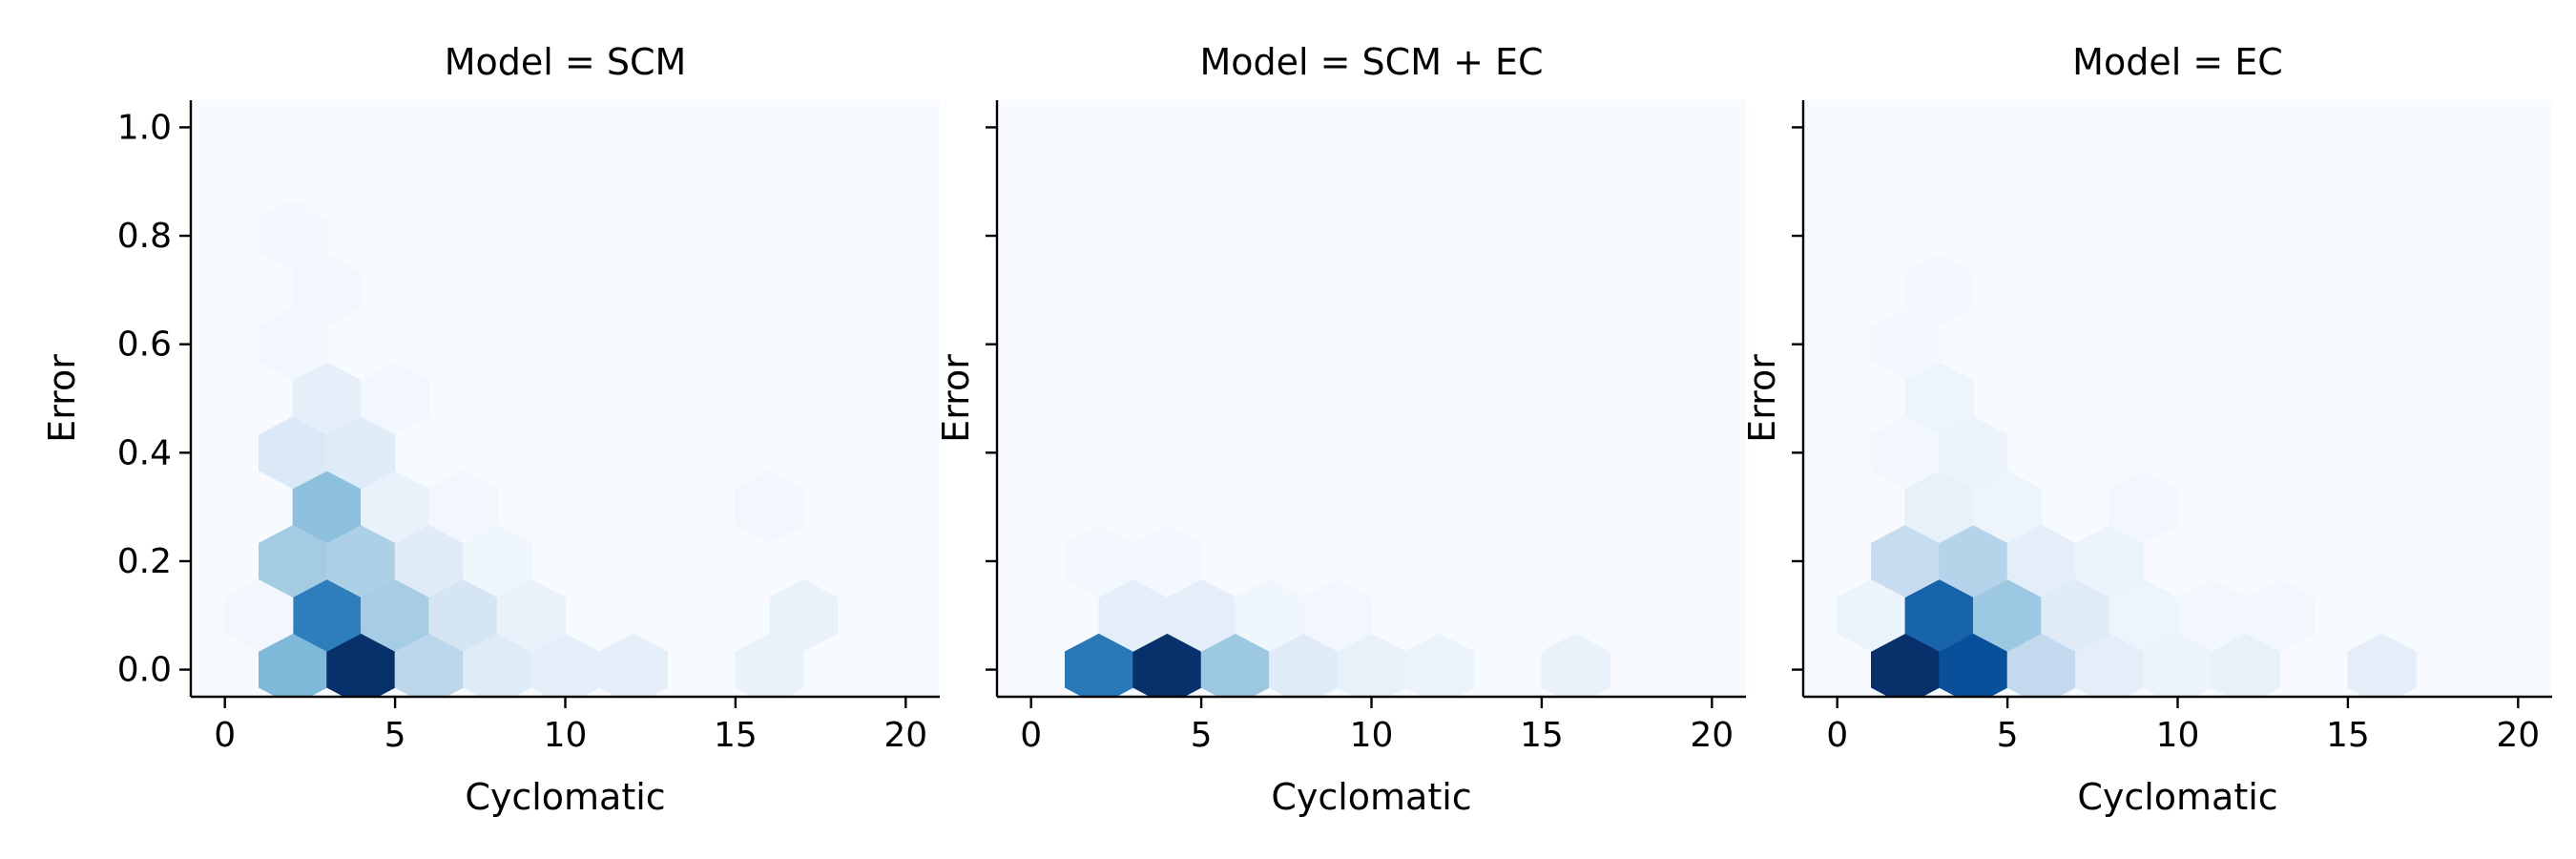 This screenshot has width=2576, height=859. What do you see at coordinates (566, 62) in the screenshot?
I see `panel-title-scm: Model = SCM` at bounding box center [566, 62].